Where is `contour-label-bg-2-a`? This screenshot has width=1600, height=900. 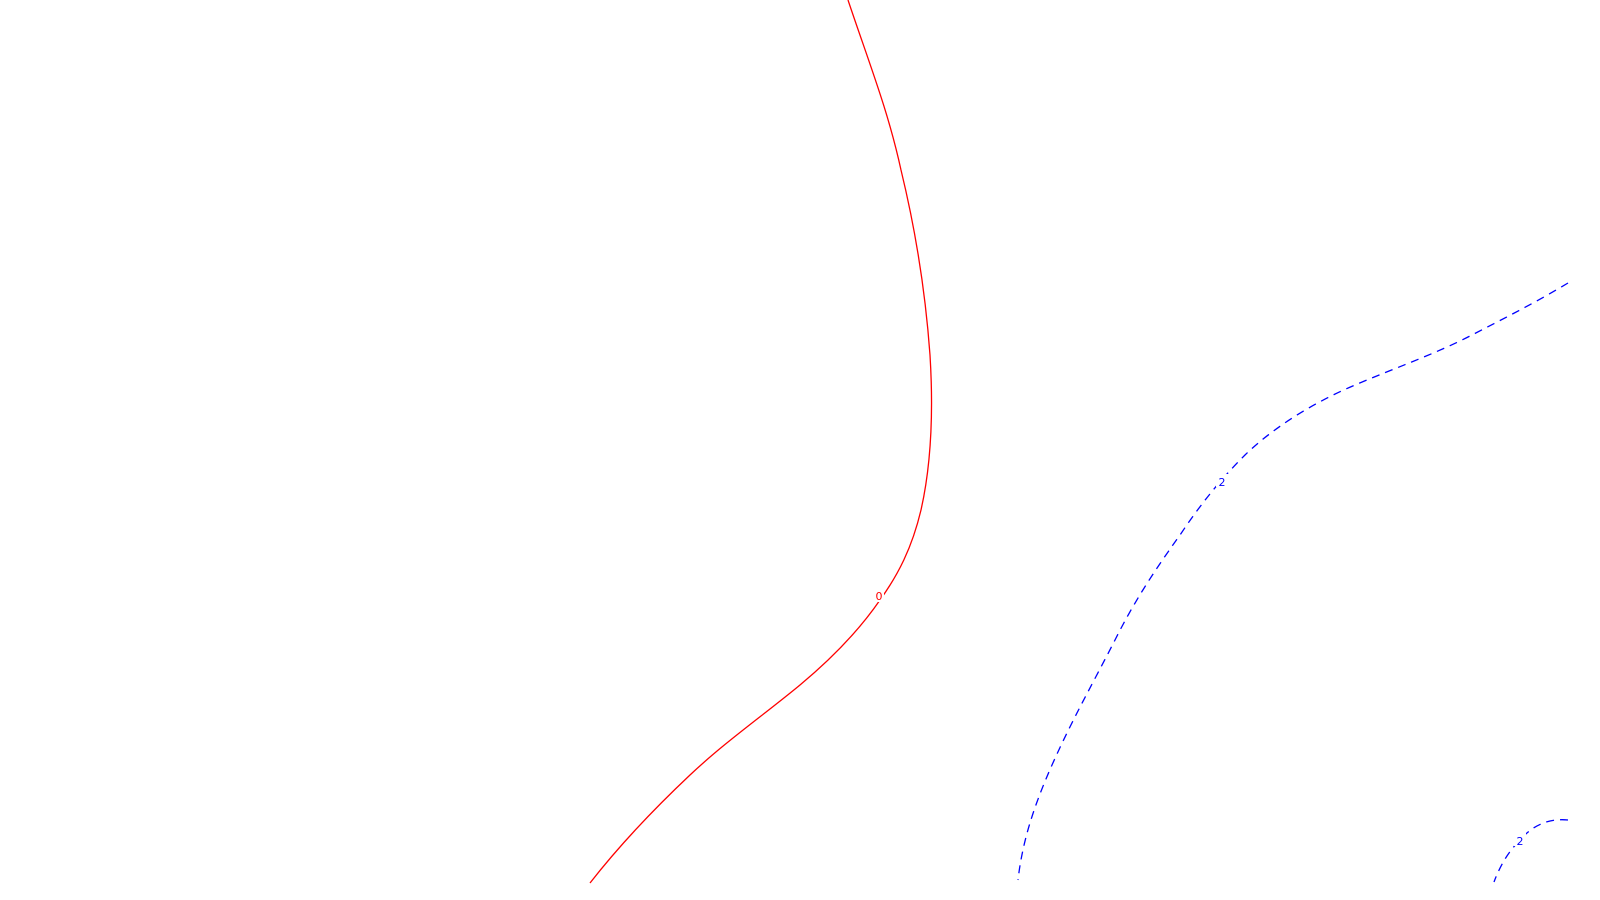
contour-label-bg-2-a is located at coordinates (1222, 480).